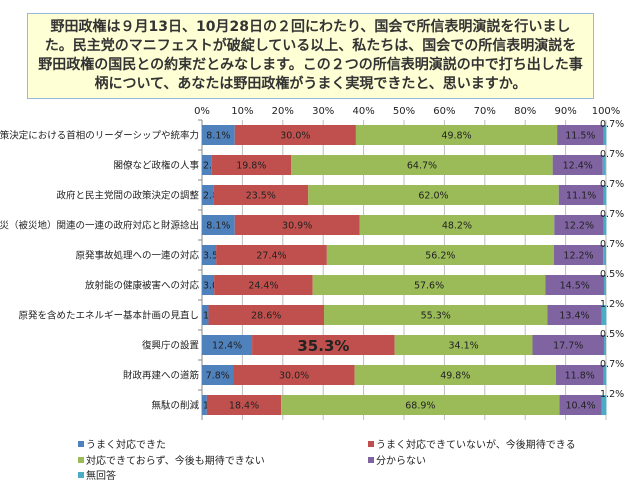 This screenshot has width=630, height=487. Describe the element at coordinates (175, 406) in the screenshot. I see `category-label: 無駄の削減` at that location.